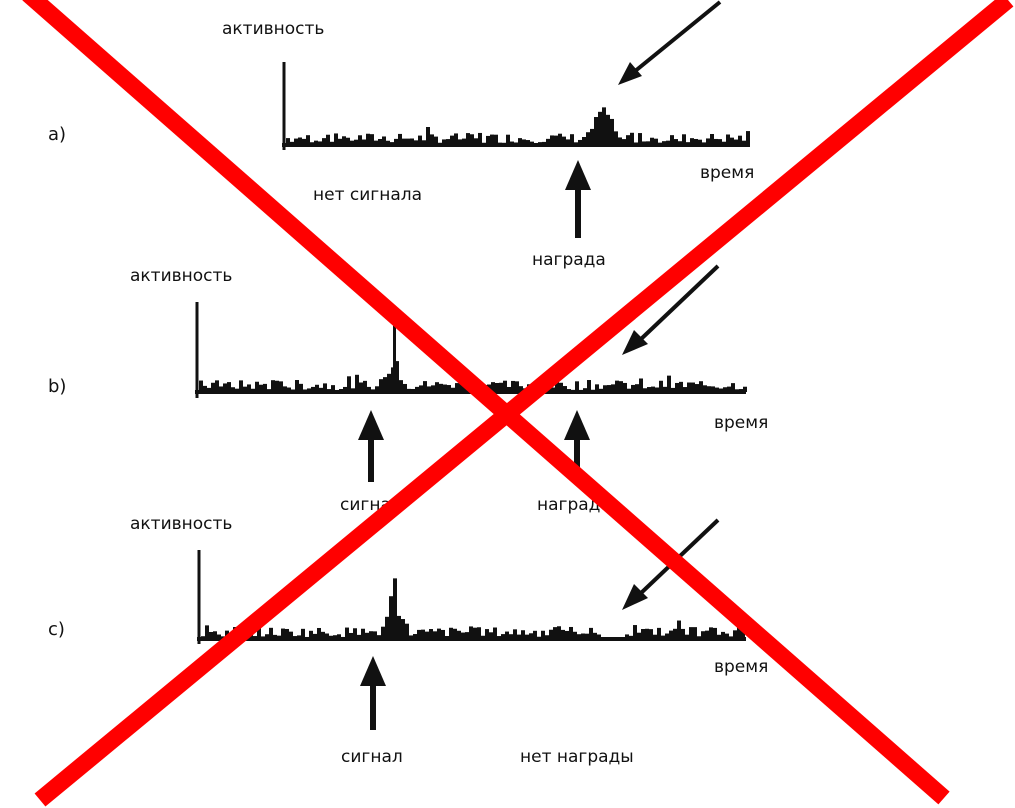 This screenshot has width=1015, height=808. What do you see at coordinates (57, 386) in the screenshot?
I see `panel-b-label: b)` at bounding box center [57, 386].